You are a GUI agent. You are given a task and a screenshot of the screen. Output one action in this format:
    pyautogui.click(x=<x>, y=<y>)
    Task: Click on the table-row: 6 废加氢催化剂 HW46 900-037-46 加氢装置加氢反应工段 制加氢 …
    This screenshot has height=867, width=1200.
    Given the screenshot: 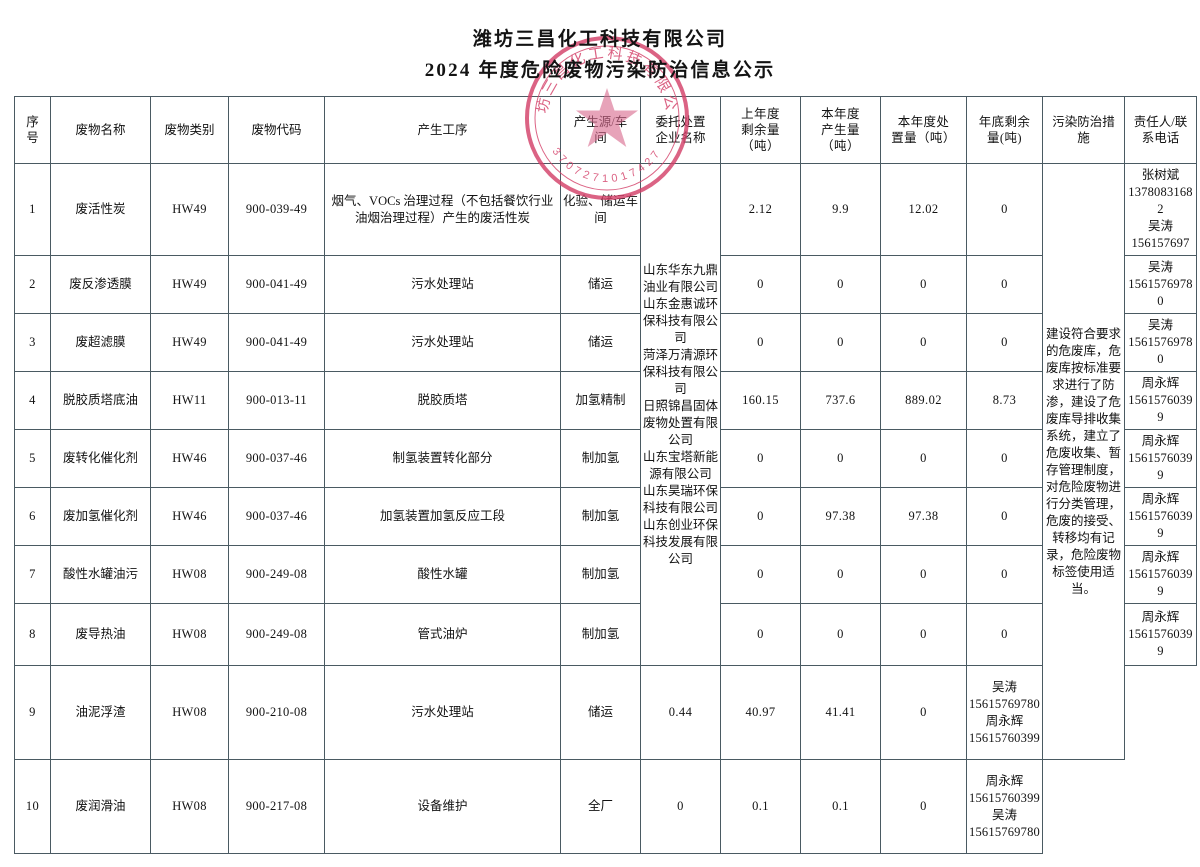 What is the action you would take?
    pyautogui.click(x=605, y=516)
    